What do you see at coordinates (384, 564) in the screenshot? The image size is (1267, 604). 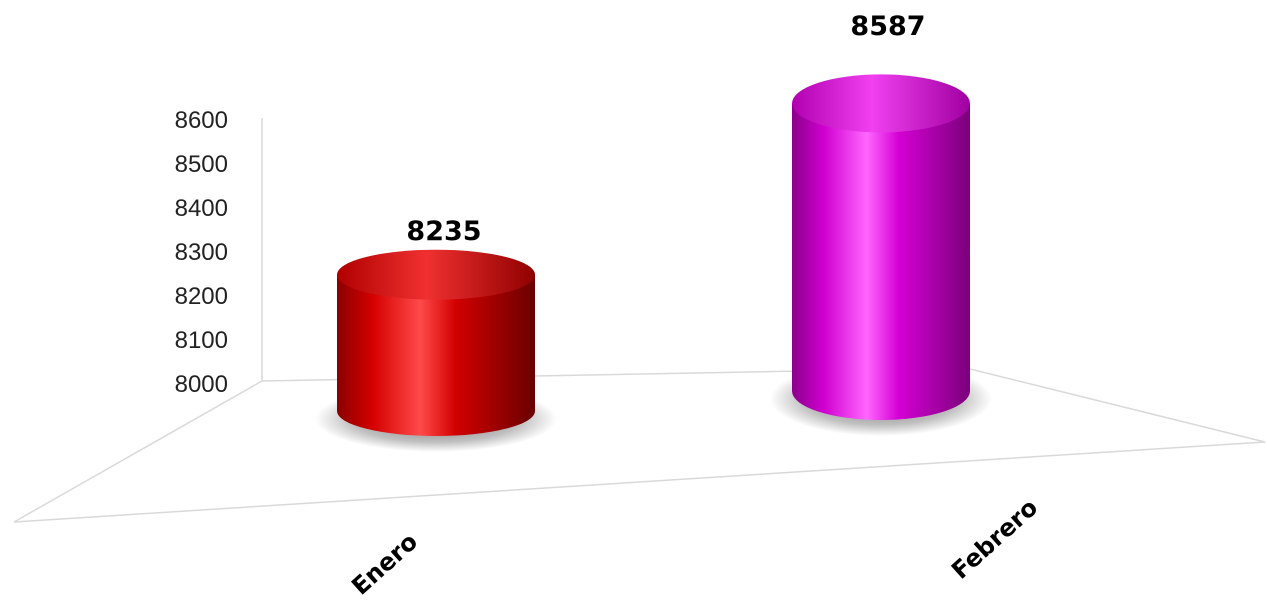 I see `x-category-label: Enero` at bounding box center [384, 564].